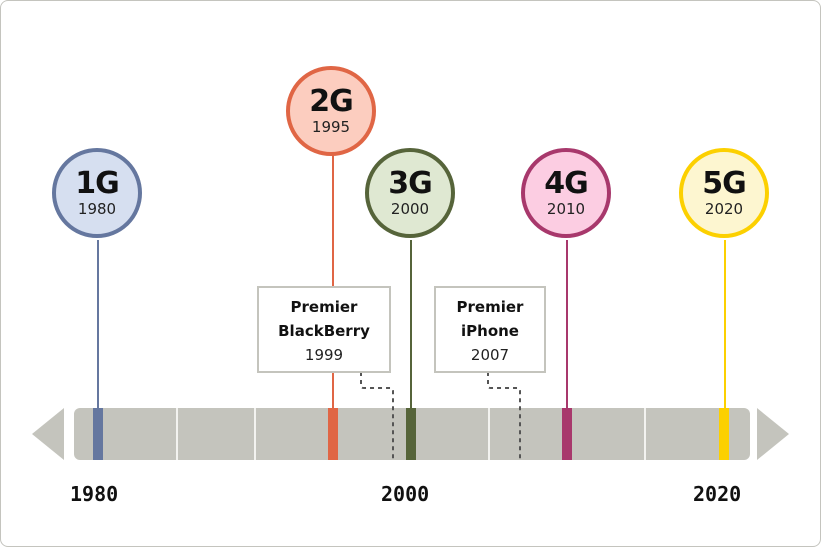 The image size is (821, 547). I want to click on stem-3g, so click(411, 325).